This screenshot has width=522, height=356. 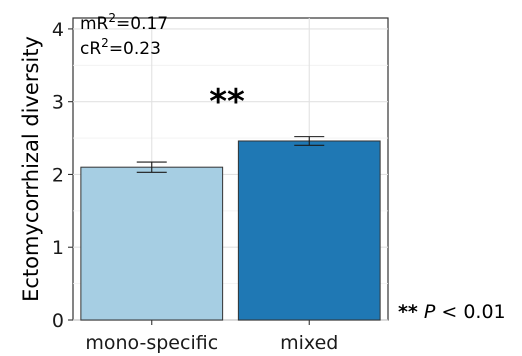 What do you see at coordinates (124, 22) in the screenshot?
I see `marginal-r2-label: mR2=0.17` at bounding box center [124, 22].